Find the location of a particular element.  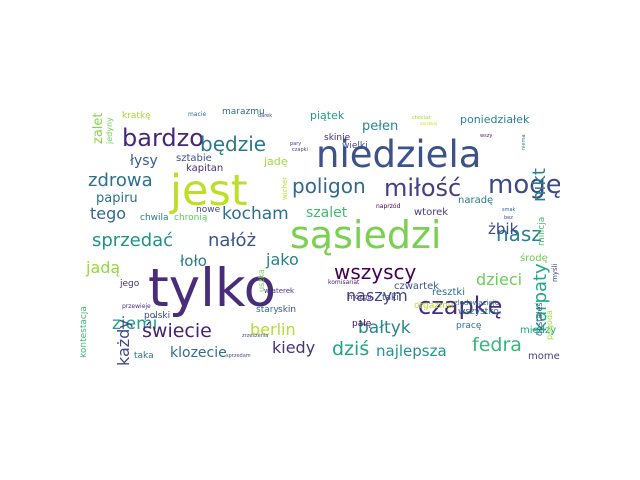

word-jako: jako is located at coordinates (282, 259).